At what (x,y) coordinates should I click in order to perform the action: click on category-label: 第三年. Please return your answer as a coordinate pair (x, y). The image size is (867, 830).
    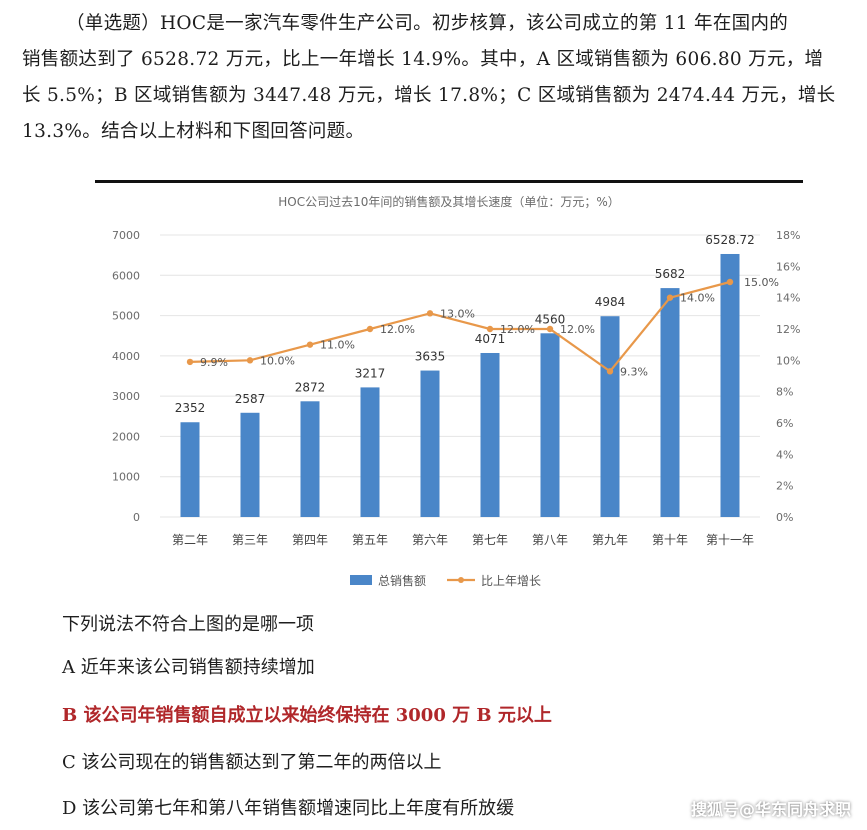
    Looking at the image, I should click on (250, 540).